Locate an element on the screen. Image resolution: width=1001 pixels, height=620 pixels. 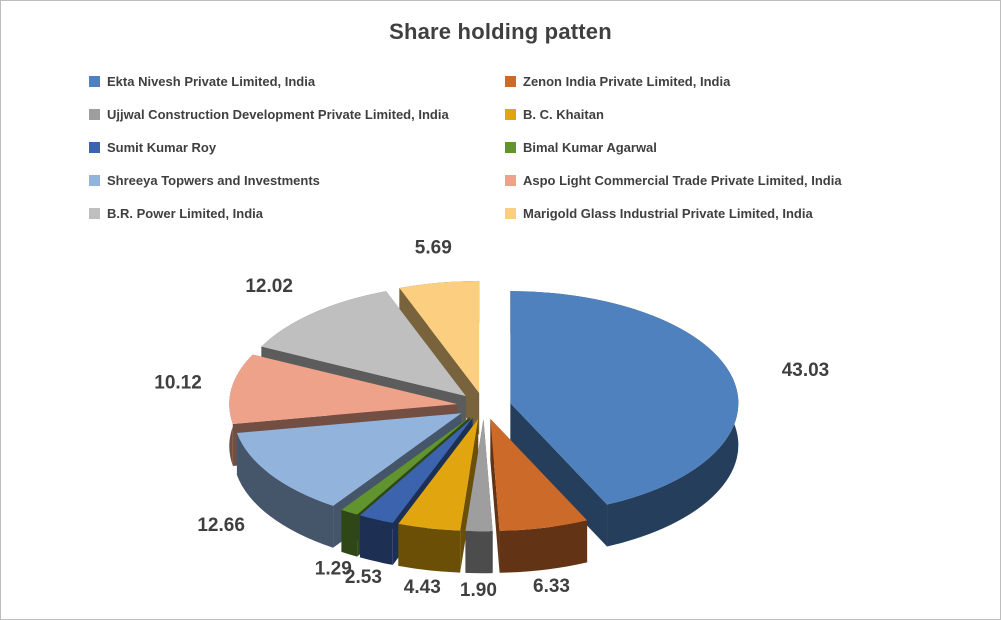
legend-item: Bimal Kumar Agarwal is located at coordinates (737, 147).